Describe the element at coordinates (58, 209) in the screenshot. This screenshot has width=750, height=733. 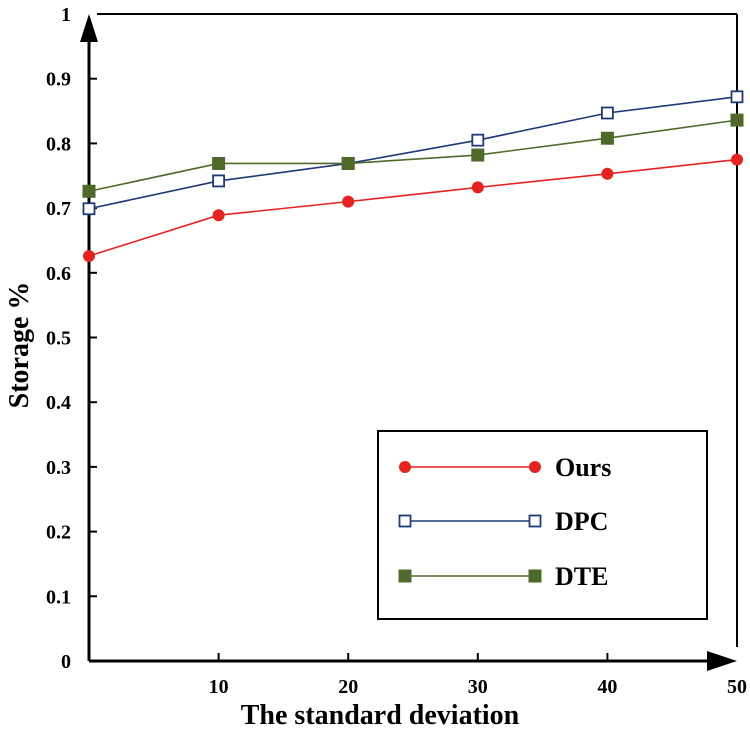
I see `y-tick-label: 0.7` at that location.